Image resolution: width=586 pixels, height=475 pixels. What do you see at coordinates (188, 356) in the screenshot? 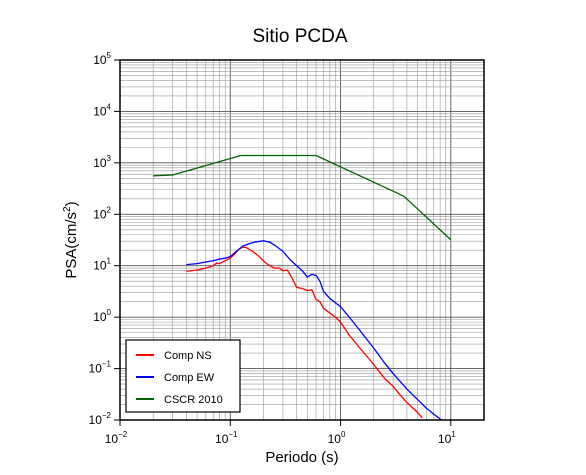
I see `legend-label-comp-ns: Comp NS` at bounding box center [188, 356].